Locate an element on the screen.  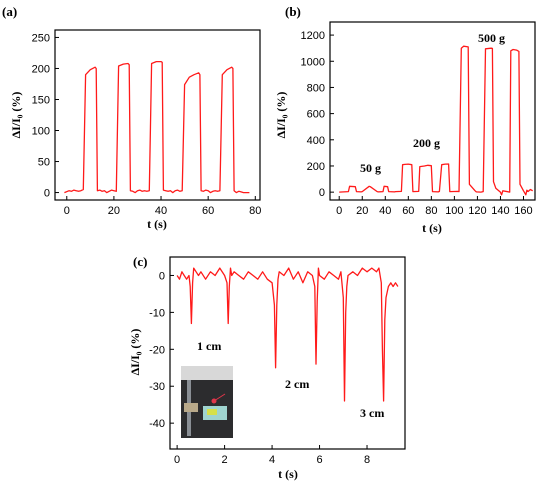
panel-b-xlabel: t (s) is located at coordinates (432, 228).